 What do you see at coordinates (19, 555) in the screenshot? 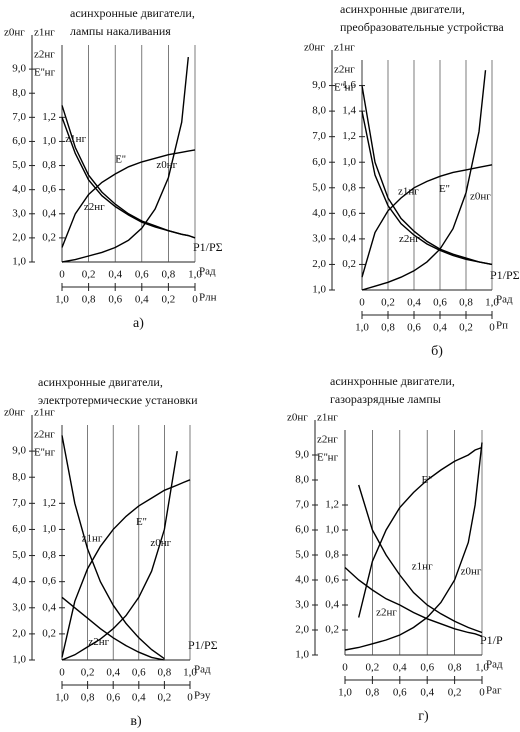
I see `y-tick-label: 5,0` at bounding box center [19, 555].